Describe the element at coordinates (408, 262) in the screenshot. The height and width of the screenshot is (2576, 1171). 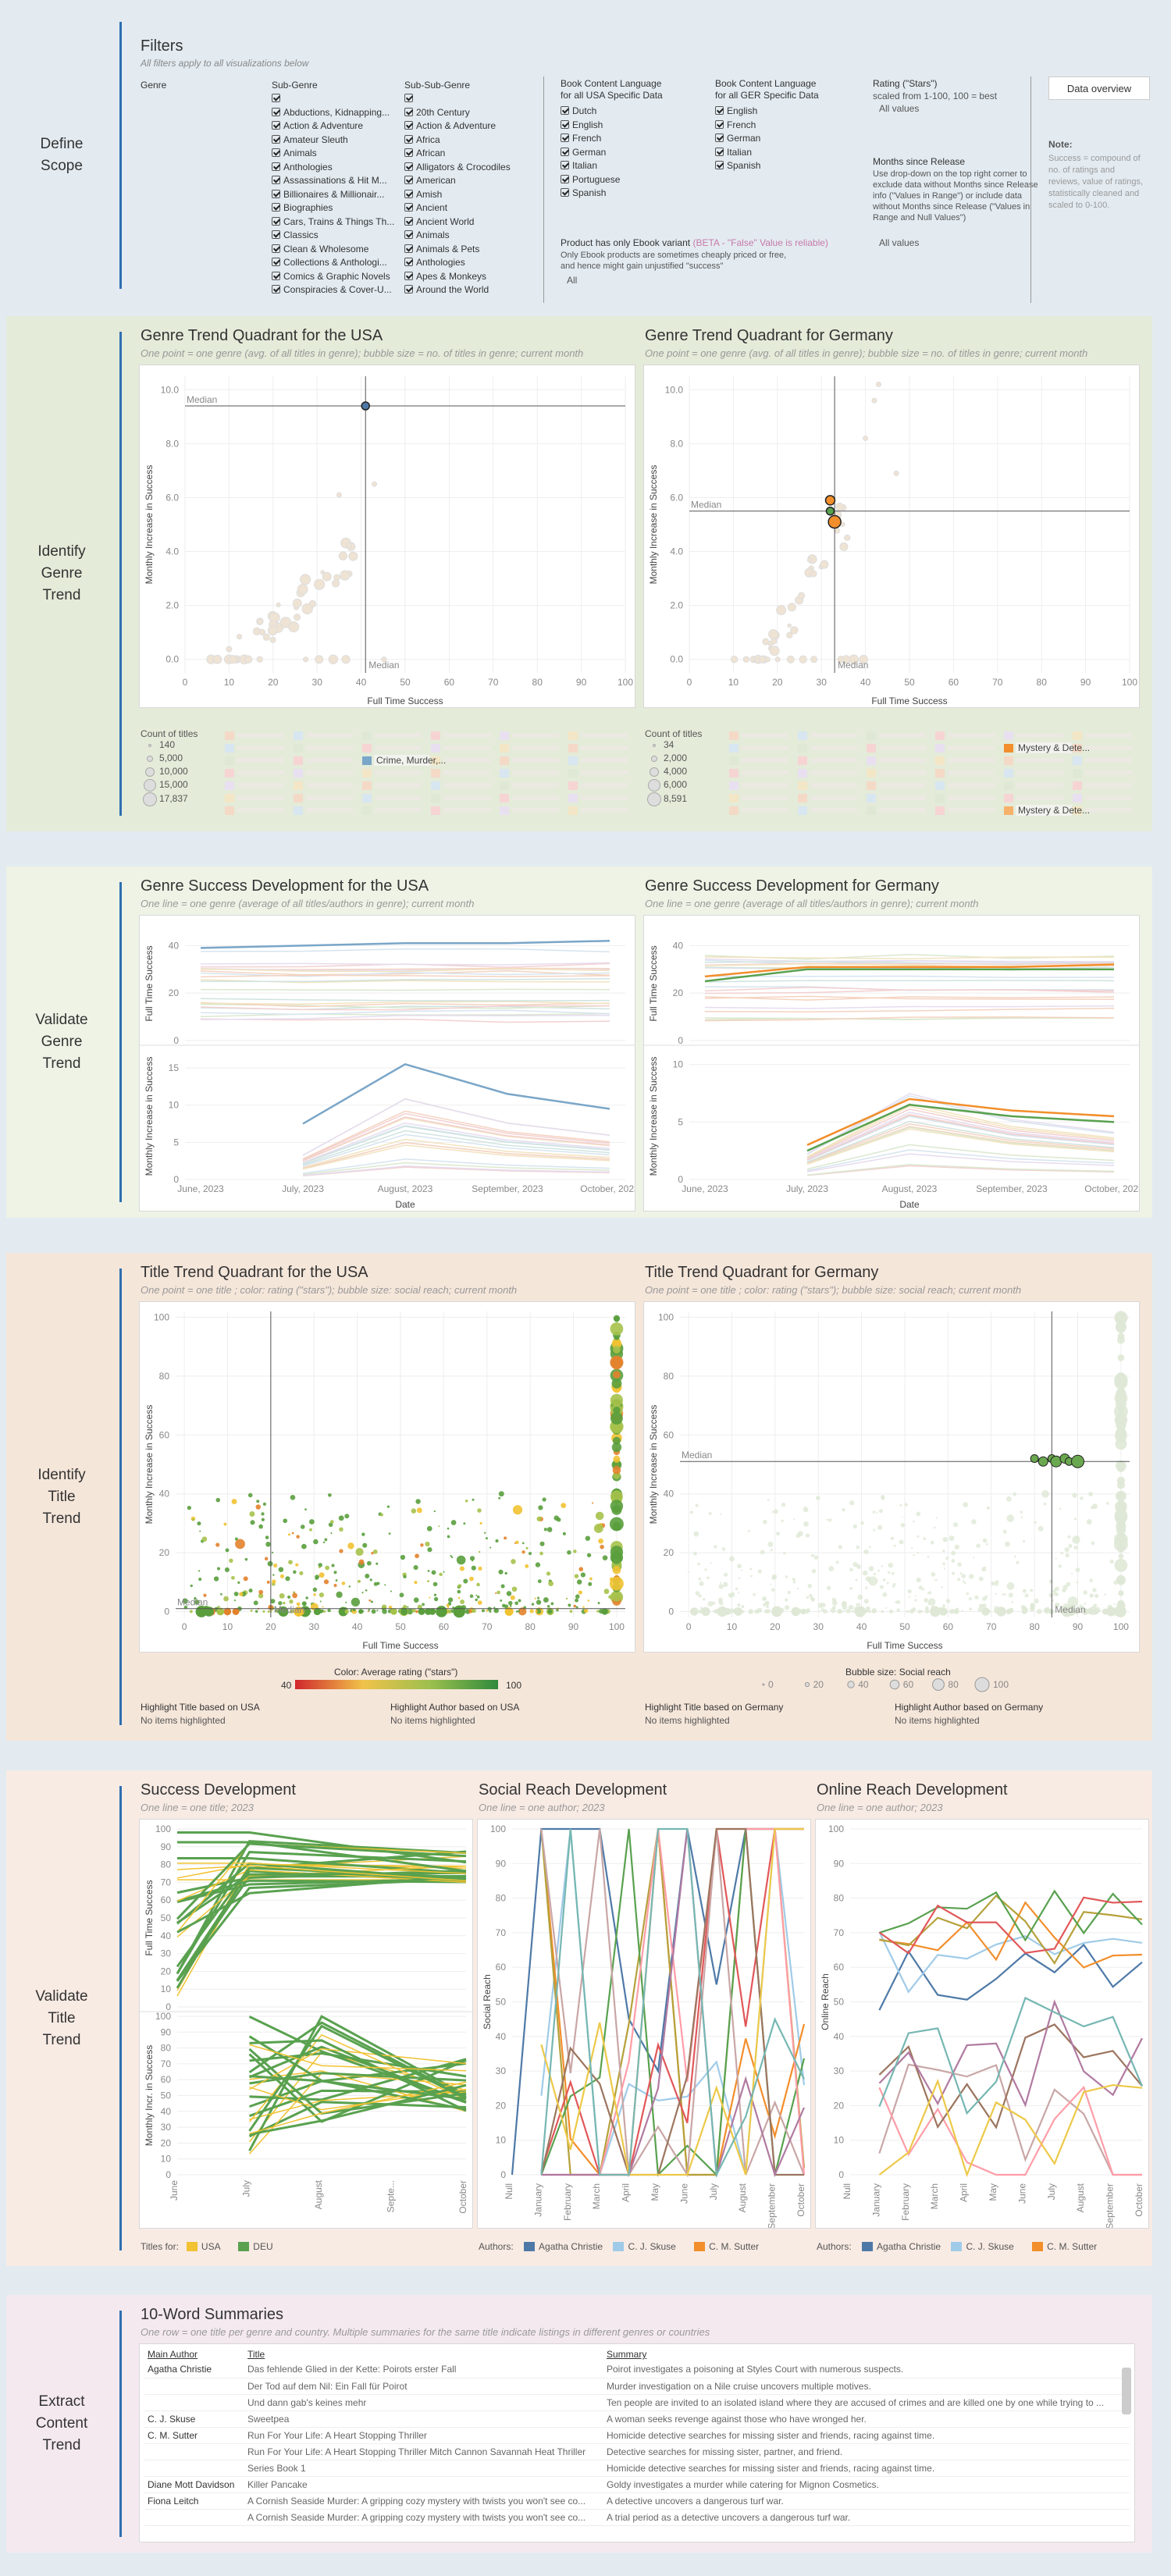
I see `checkbox` at that location.